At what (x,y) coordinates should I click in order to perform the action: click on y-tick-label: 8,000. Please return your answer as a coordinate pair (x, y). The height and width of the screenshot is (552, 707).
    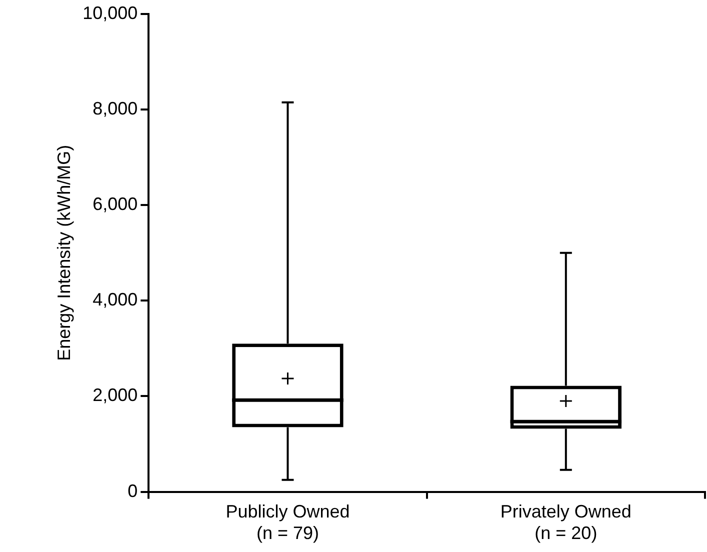
    Looking at the image, I should click on (115, 108).